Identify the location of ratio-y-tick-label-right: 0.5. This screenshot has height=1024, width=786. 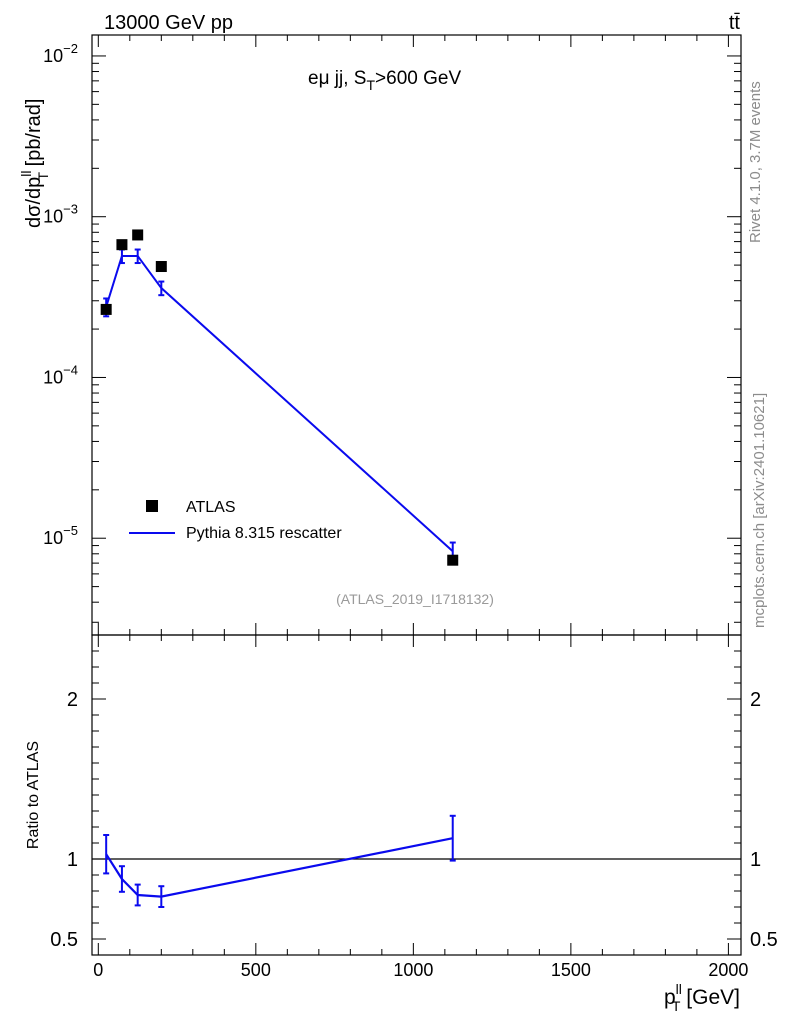
(764, 940).